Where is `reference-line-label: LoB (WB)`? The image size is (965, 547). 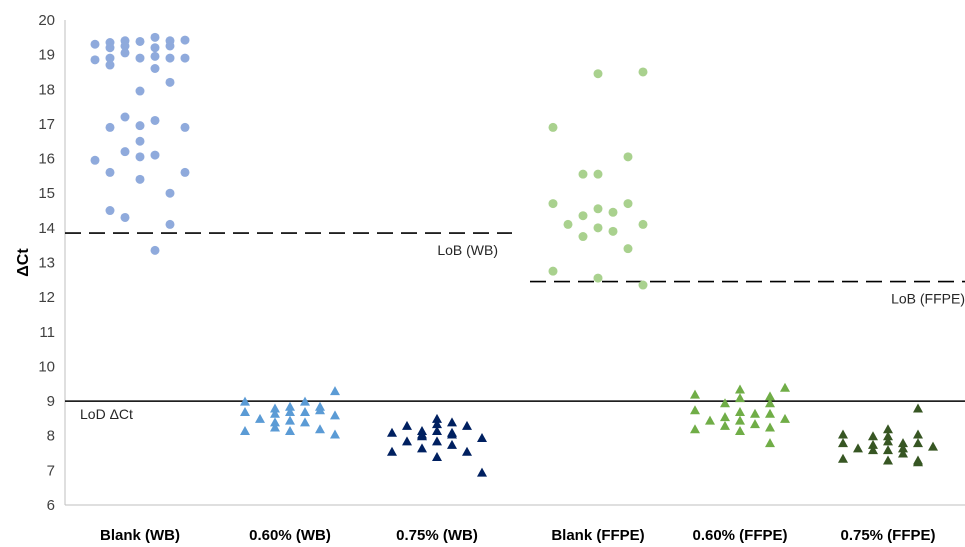
reference-line-label: LoB (WB) is located at coordinates (467, 250).